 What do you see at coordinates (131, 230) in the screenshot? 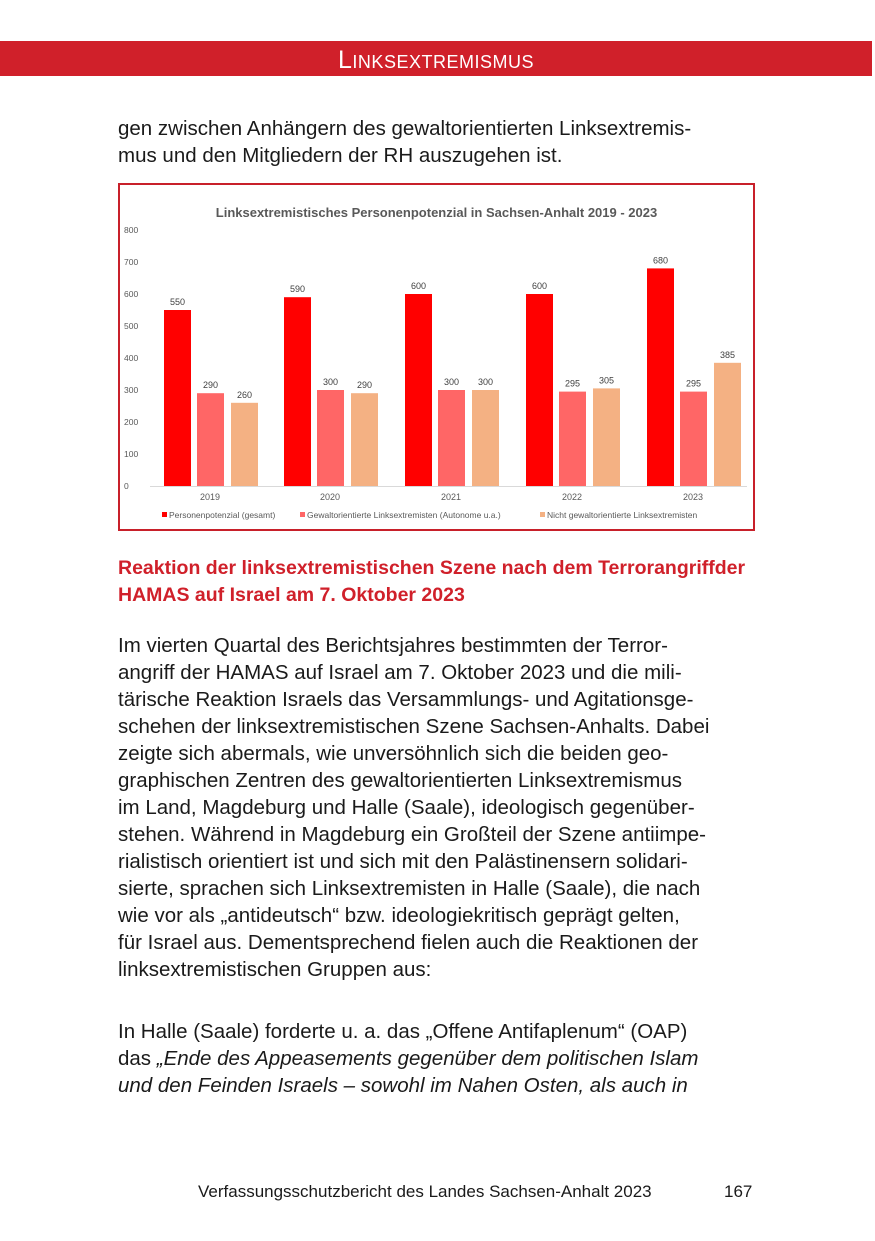
I see `y-tick-label: 800` at bounding box center [131, 230].